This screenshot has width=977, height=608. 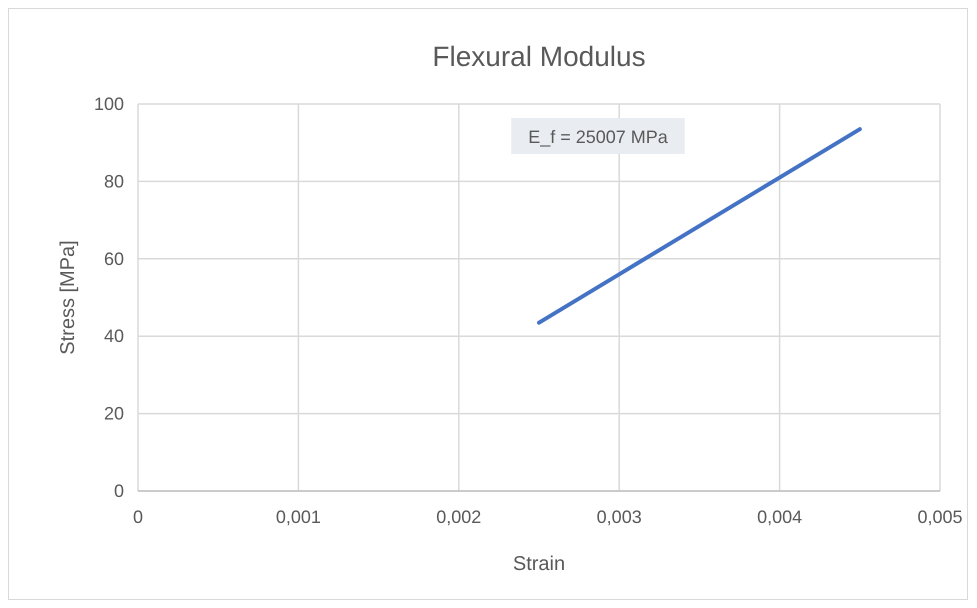 What do you see at coordinates (109, 104) in the screenshot?
I see `y-tick-label: 100` at bounding box center [109, 104].